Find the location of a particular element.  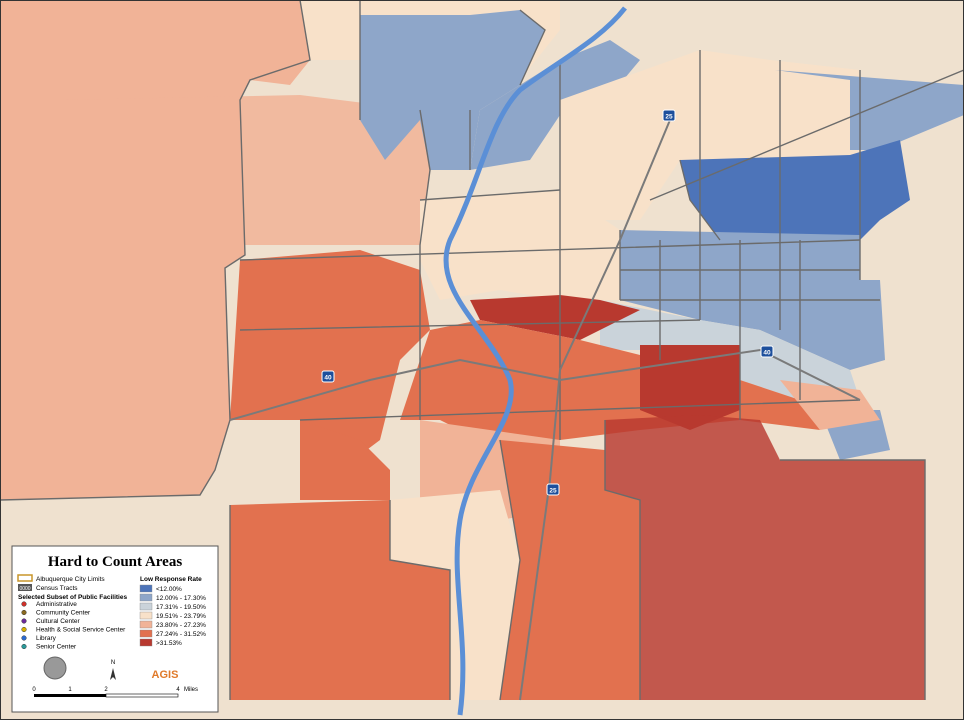

tract-sample: 0000 is located at coordinates (24, 589).